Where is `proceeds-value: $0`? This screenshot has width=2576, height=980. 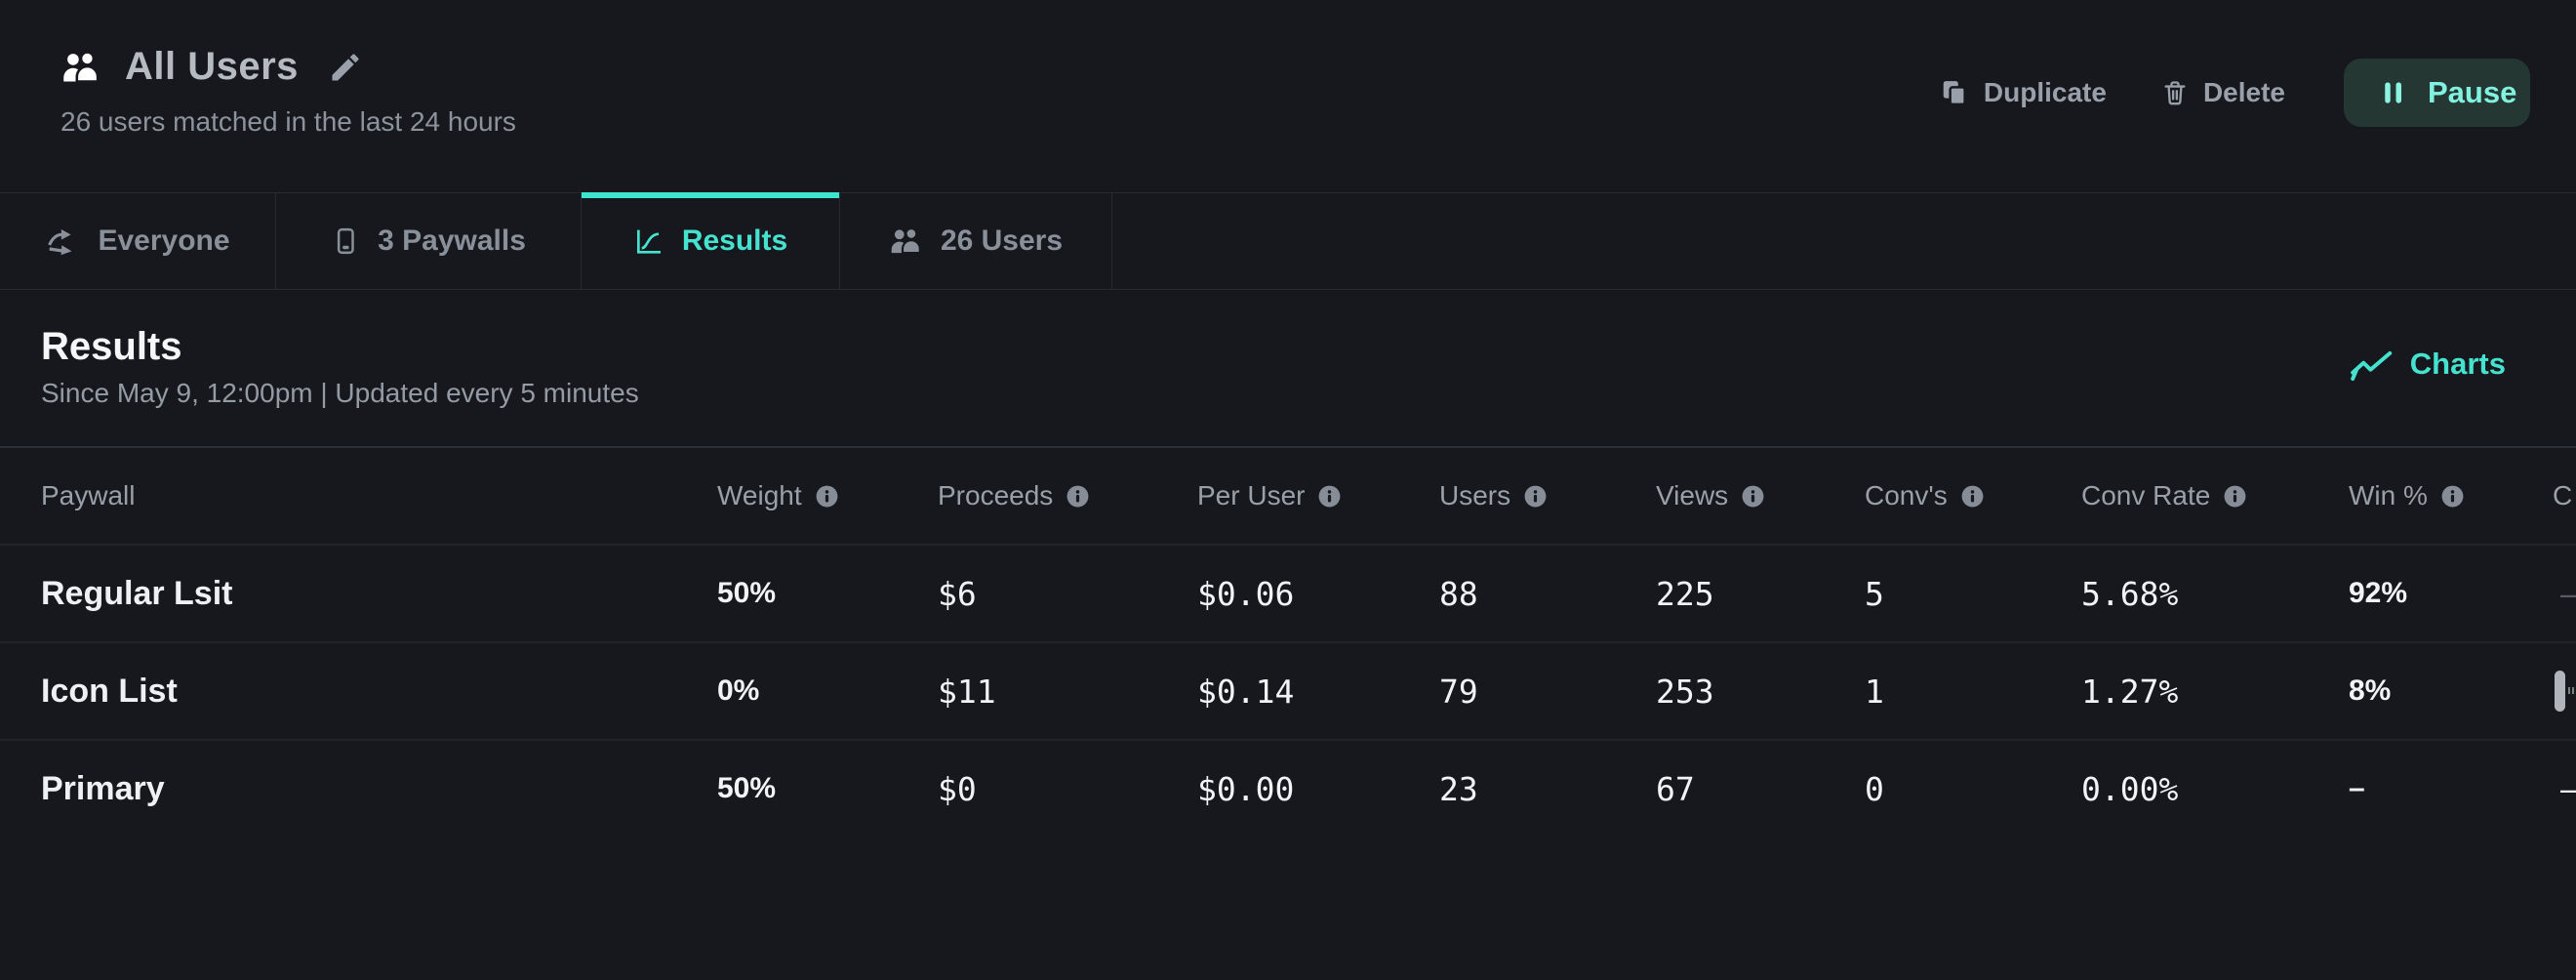
proceeds-value: $0 is located at coordinates (957, 789).